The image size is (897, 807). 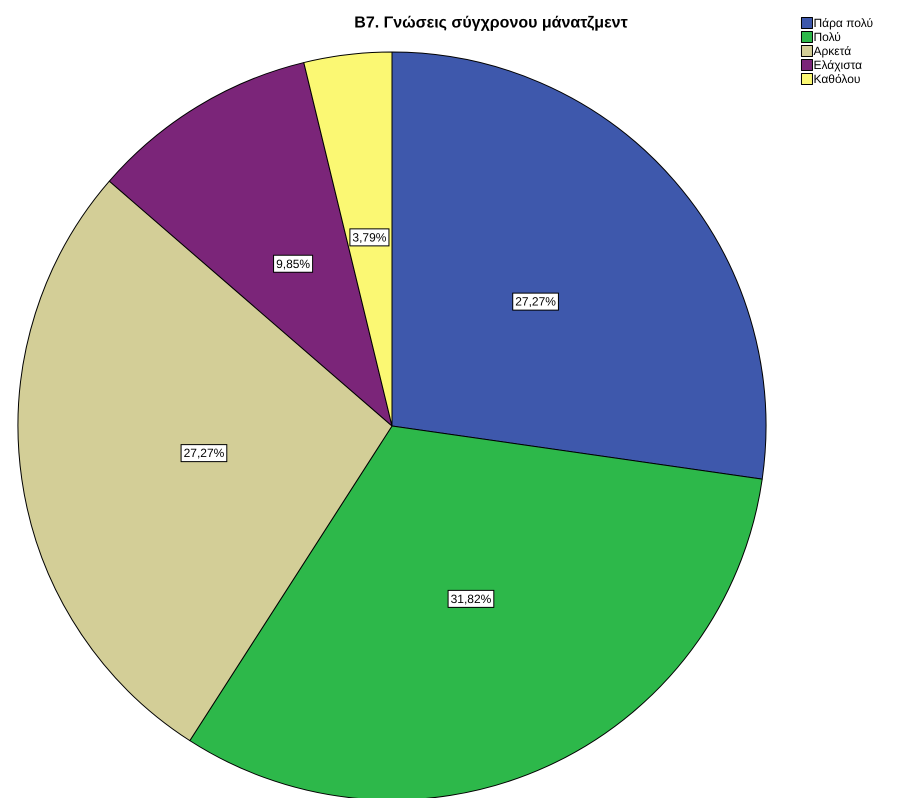 What do you see at coordinates (827, 37) in the screenshot?
I see `legend-label: Πολύ` at bounding box center [827, 37].